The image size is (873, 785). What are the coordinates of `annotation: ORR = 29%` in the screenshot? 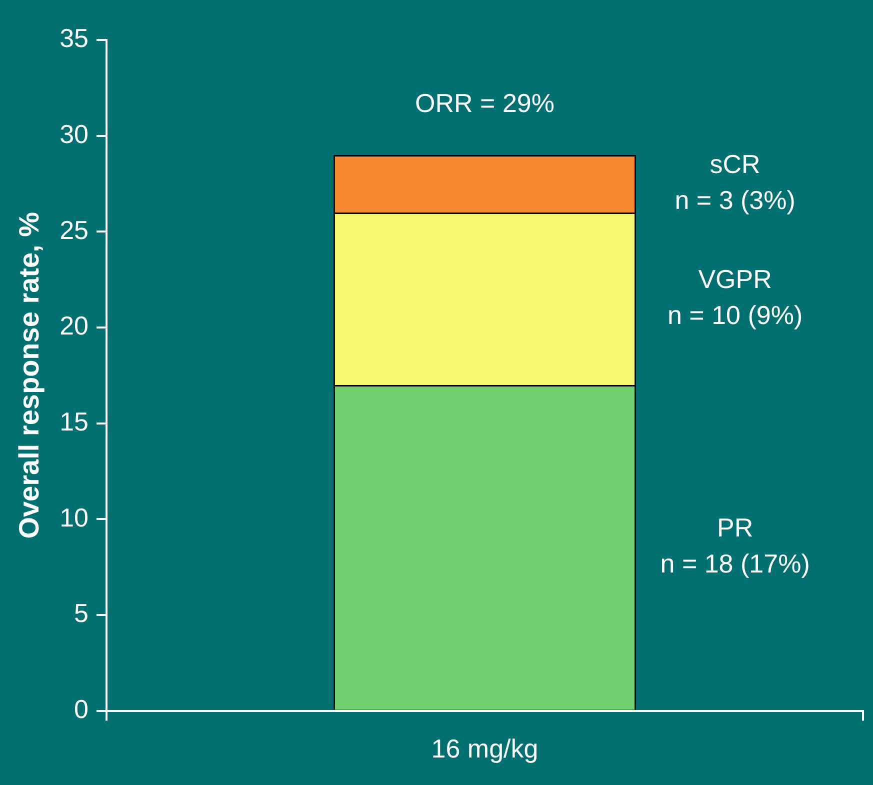 It's located at (484, 103).